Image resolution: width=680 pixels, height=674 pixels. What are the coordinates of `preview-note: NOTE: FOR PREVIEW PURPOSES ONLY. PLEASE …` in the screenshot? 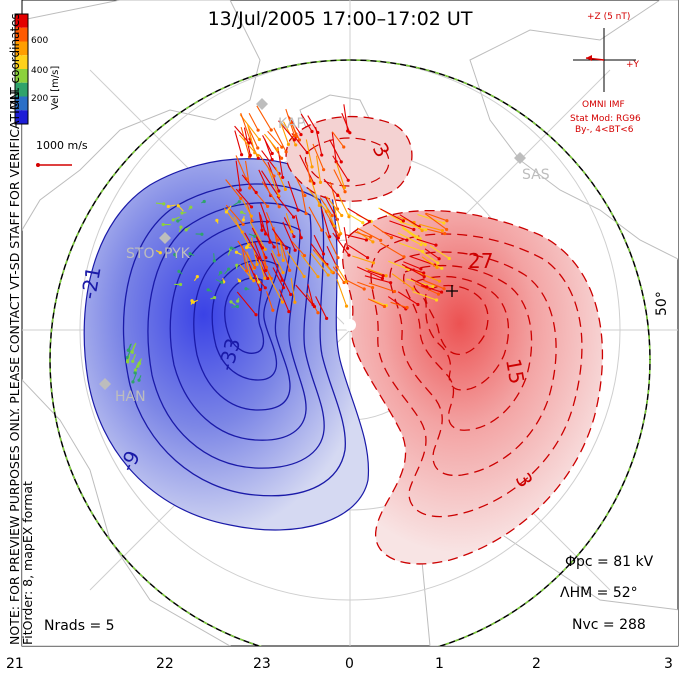 It's located at (21, 366).